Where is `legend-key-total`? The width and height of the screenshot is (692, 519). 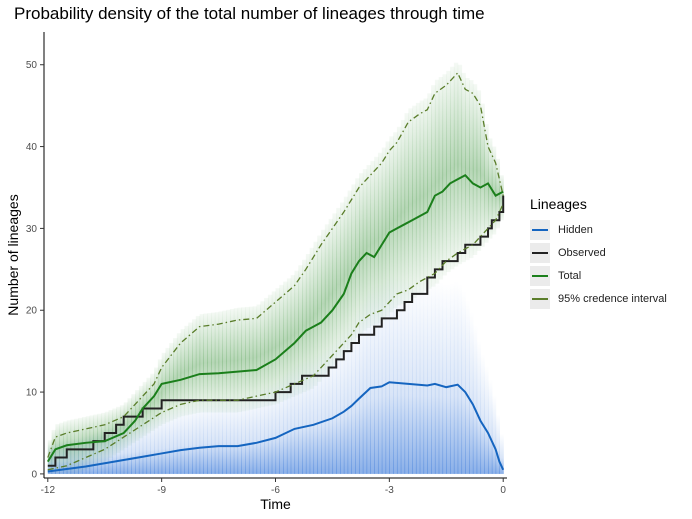
legend-key-total is located at coordinates (540, 275).